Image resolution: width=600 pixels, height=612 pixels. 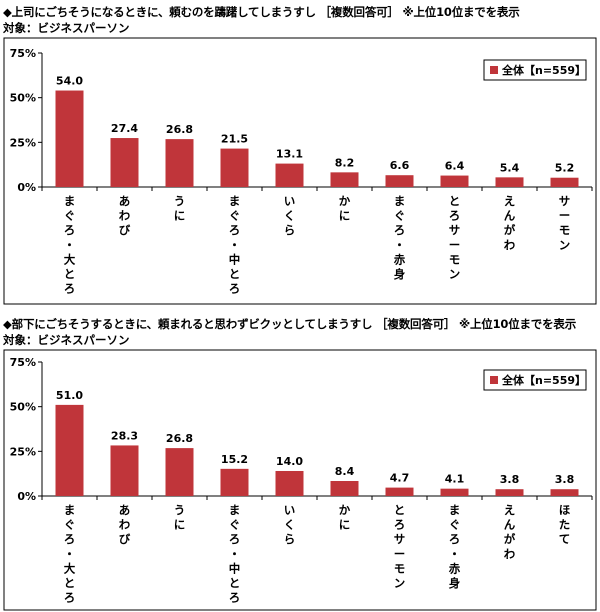 I want to click on data-label: 54.0, so click(x=69, y=81).